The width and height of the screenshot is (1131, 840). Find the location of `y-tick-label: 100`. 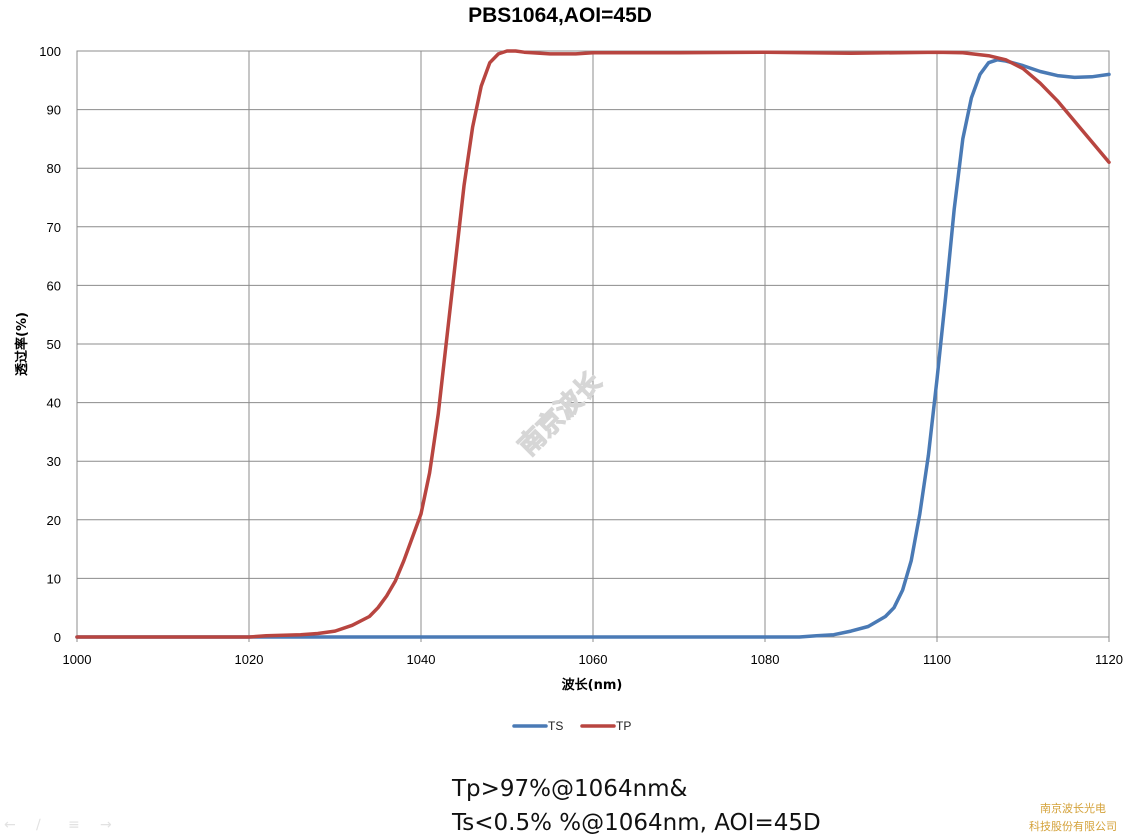

y-tick-label: 100 is located at coordinates (50, 51).